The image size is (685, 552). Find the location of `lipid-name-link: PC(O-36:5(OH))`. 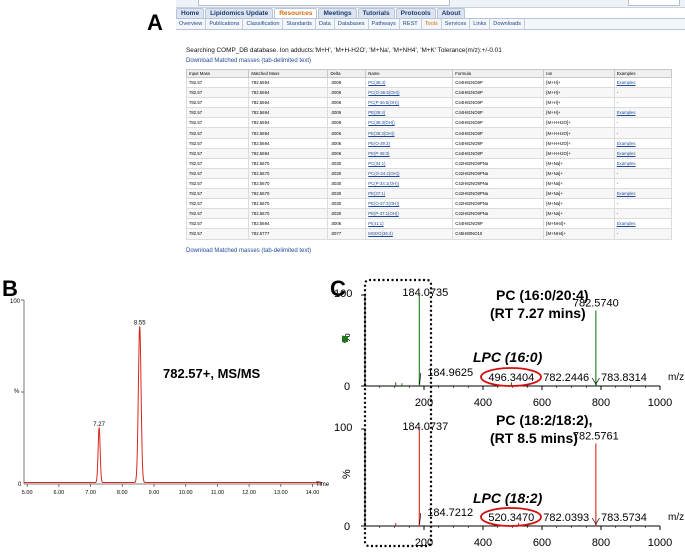

lipid-name-link: PC(O-36:5(OH)) is located at coordinates (409, 93).